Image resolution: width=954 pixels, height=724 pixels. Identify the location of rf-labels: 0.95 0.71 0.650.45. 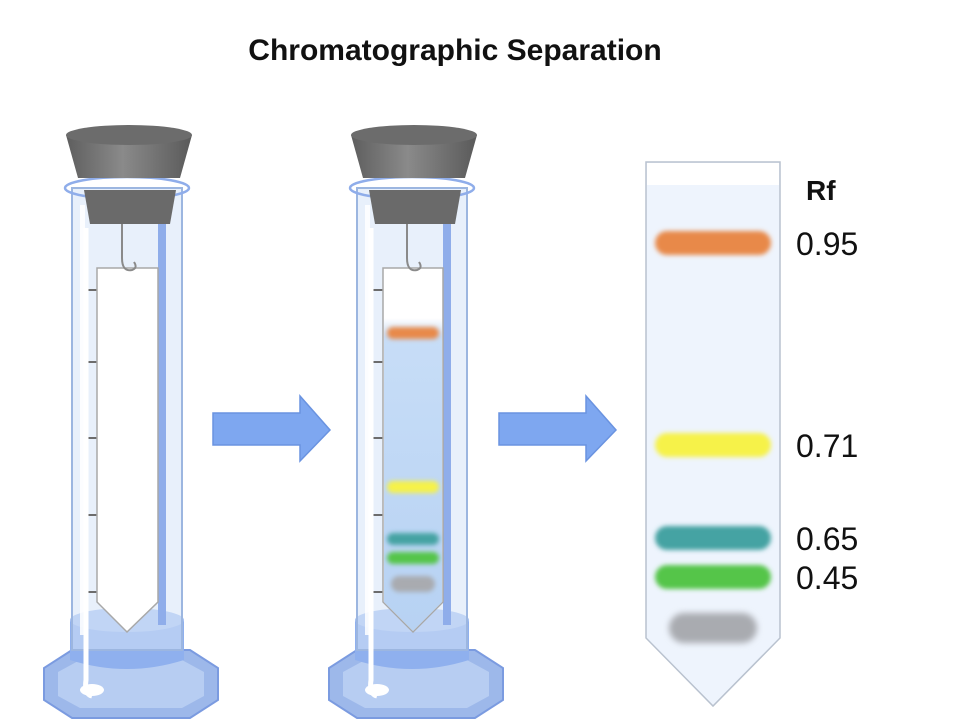
(827, 411).